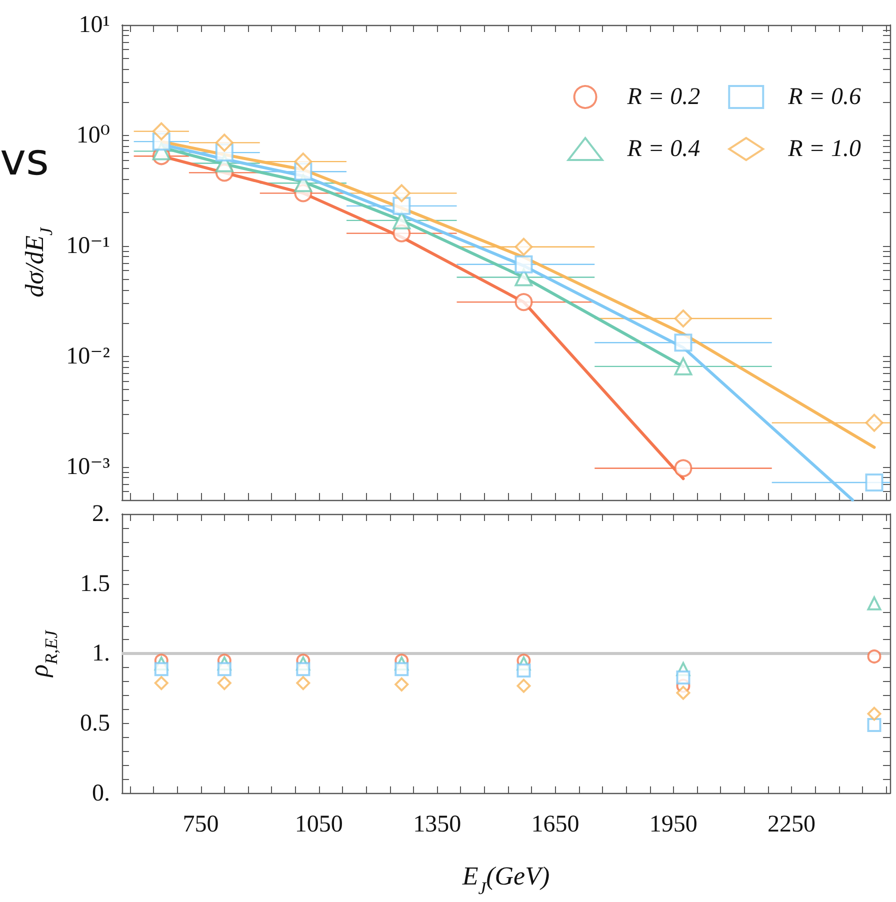 This screenshot has height=902, width=896. I want to click on text: vs, so click(24, 160).